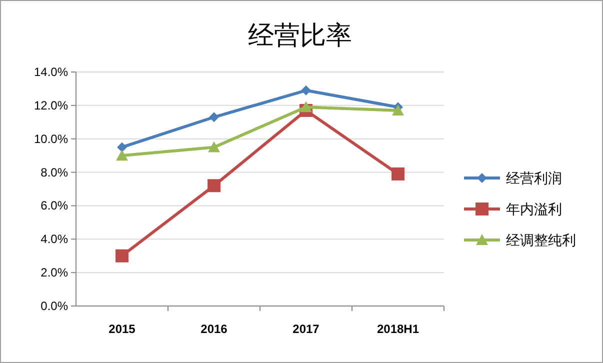 The width and height of the screenshot is (603, 363). I want to click on y-tick-label: 4.0%, so click(54, 239).